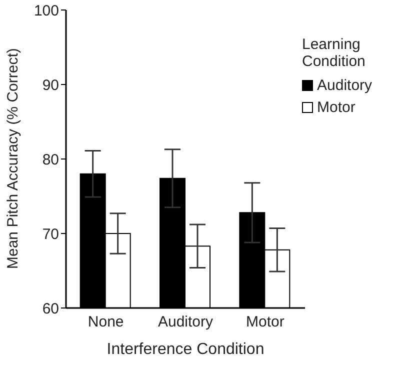 The width and height of the screenshot is (397, 366). What do you see at coordinates (50, 85) in the screenshot?
I see `y-tick-label: 90` at bounding box center [50, 85].